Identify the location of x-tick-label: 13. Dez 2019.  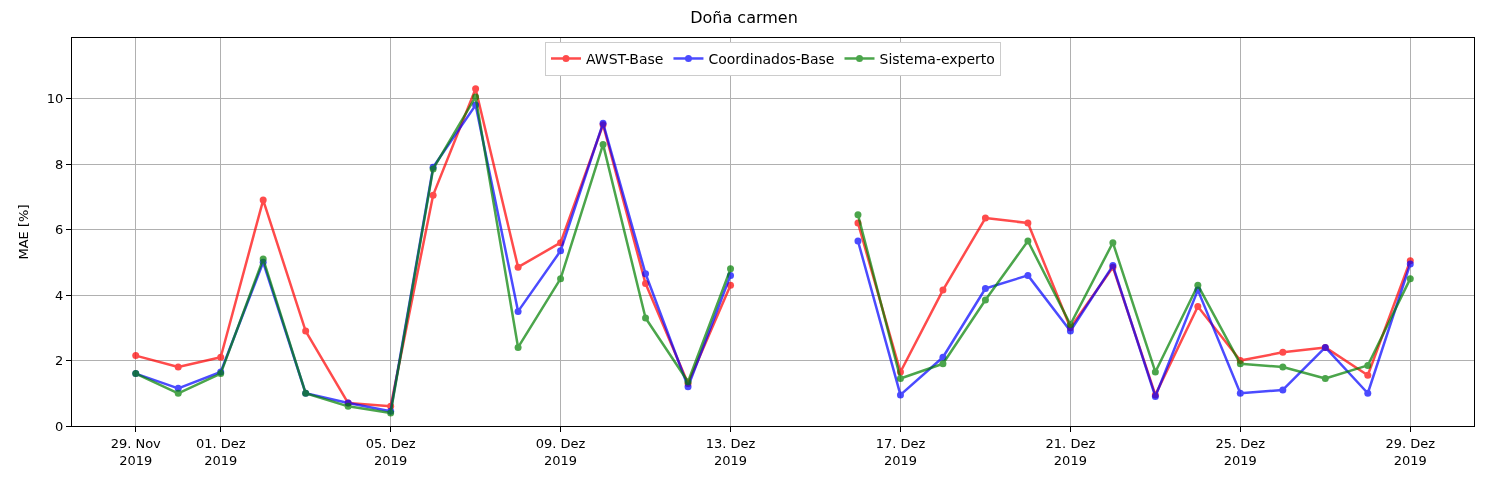
(730, 451).